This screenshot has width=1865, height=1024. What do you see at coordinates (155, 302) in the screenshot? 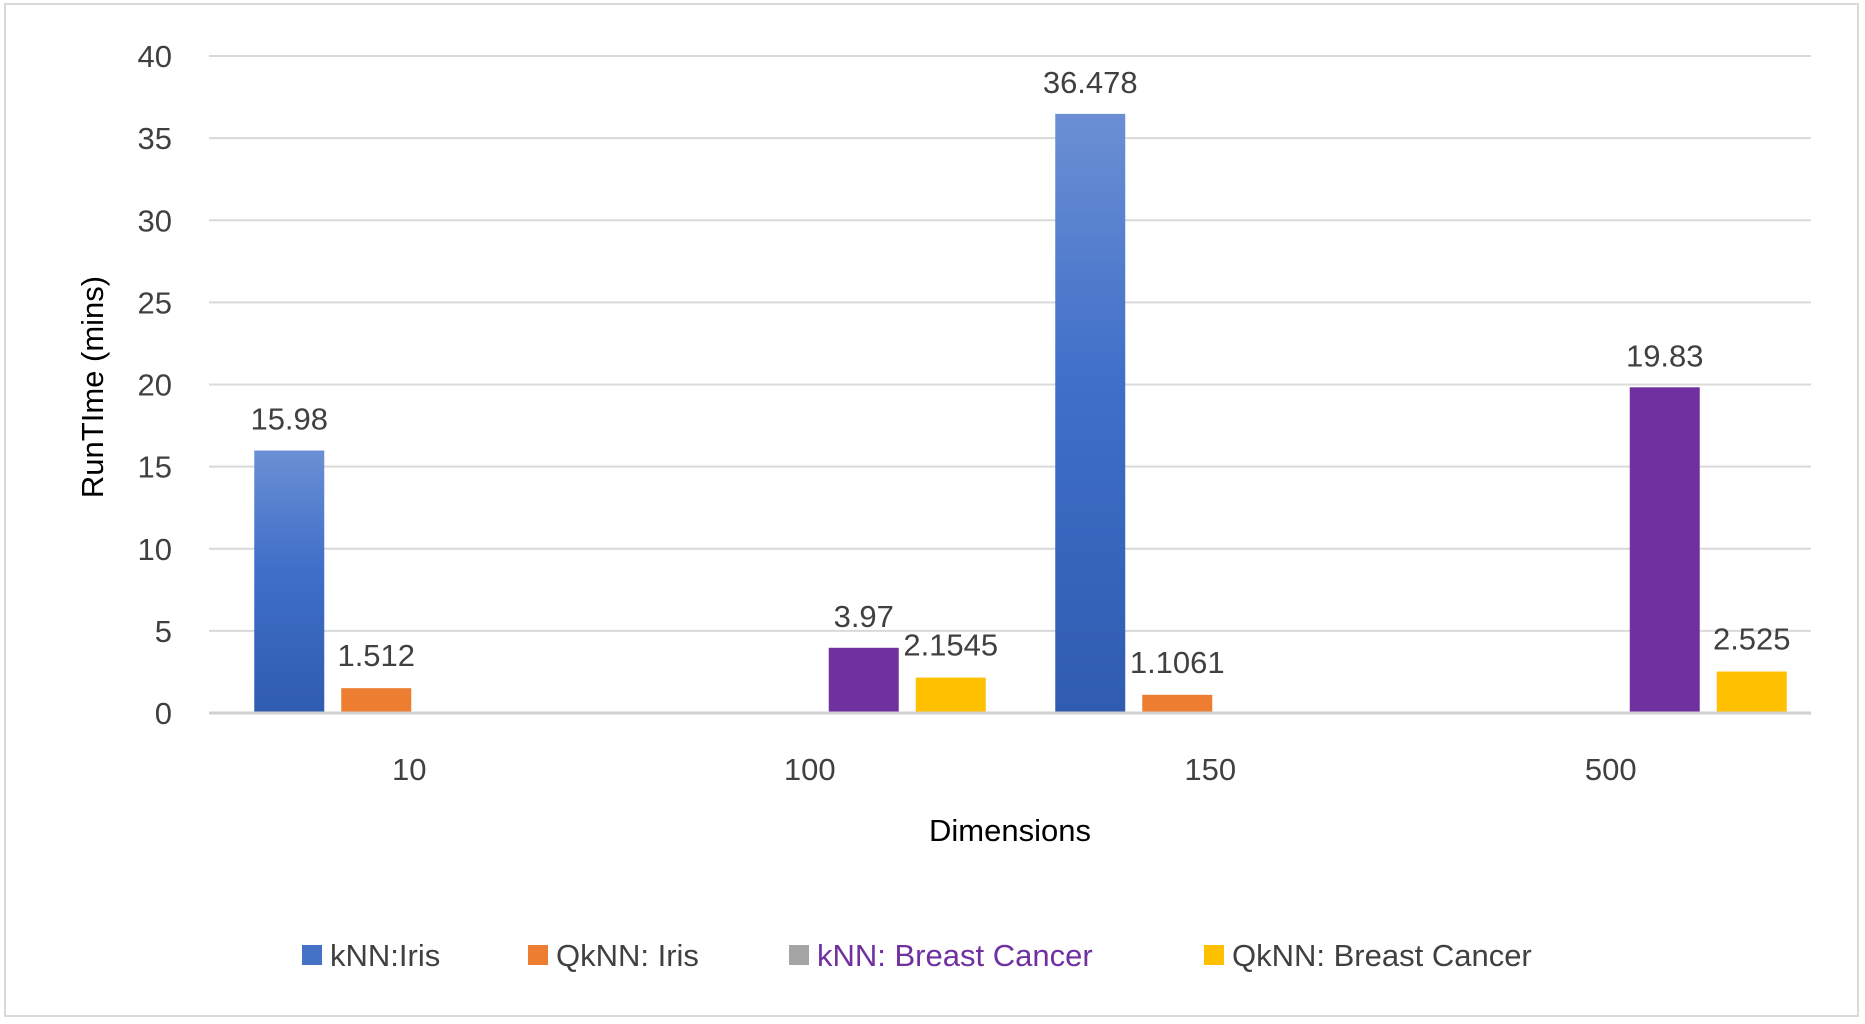
I see `y-tick-label: 25` at bounding box center [155, 302].